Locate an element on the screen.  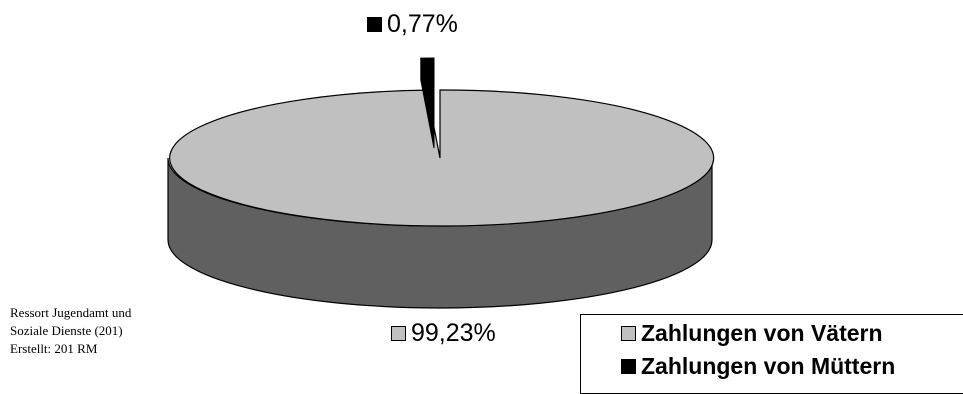
label-swatch-vaetern is located at coordinates (398, 333).